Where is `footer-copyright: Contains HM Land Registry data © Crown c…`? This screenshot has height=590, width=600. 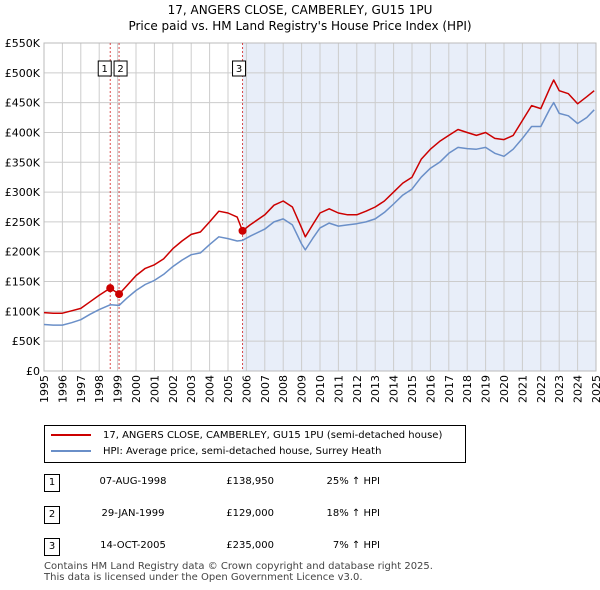 footer-copyright: Contains HM Land Registry data © Crown c… is located at coordinates (238, 566).